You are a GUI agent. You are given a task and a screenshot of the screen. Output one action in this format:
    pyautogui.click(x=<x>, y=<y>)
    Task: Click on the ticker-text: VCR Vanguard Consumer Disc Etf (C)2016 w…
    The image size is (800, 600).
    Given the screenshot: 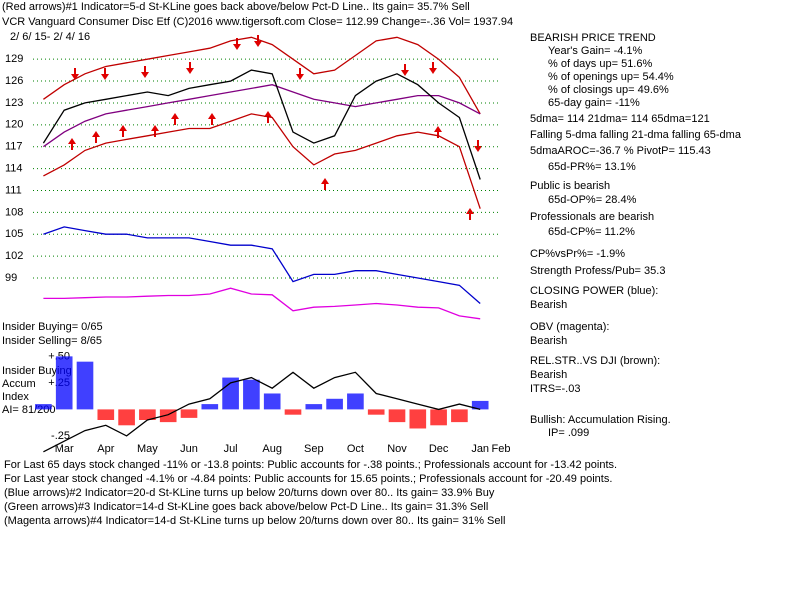 What is the action you would take?
    pyautogui.click(x=257, y=22)
    